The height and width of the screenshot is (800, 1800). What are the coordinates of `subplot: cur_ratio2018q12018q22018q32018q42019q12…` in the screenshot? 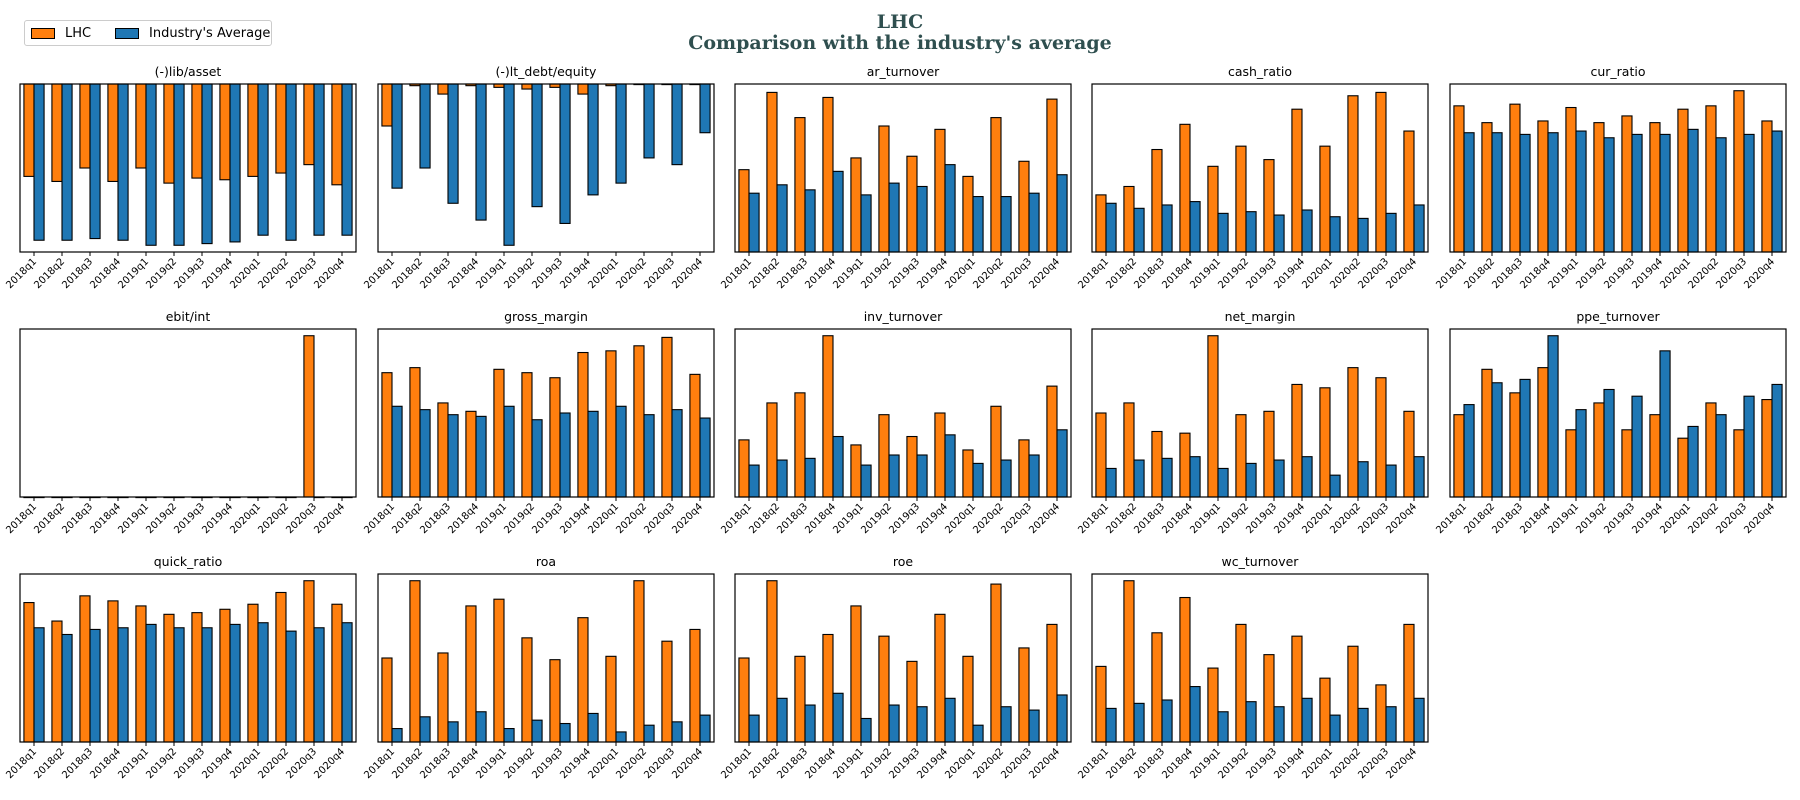 It's located at (1610, 177).